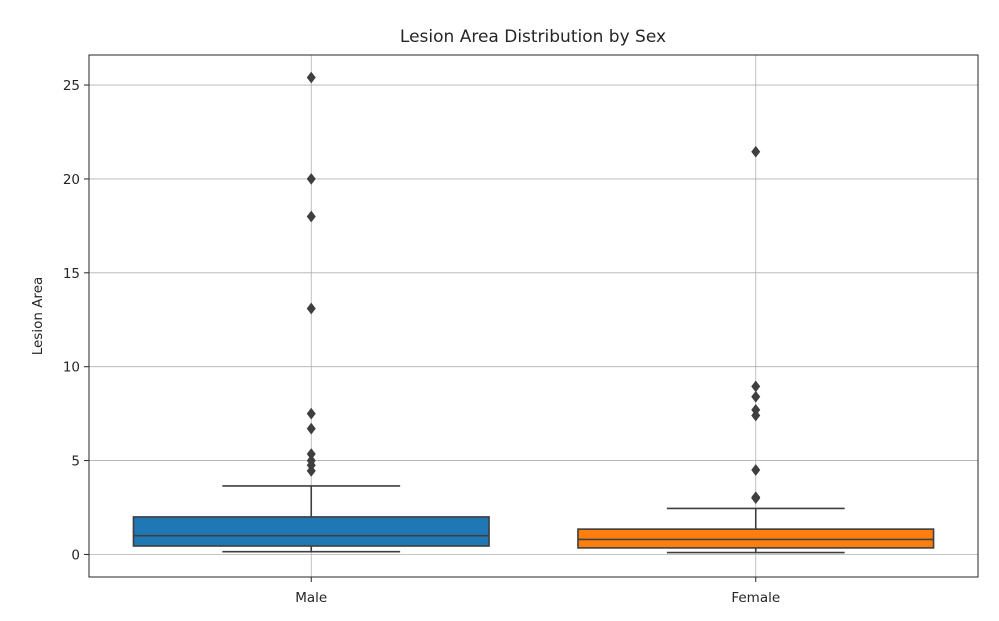 The image size is (999, 621). I want to click on y-tick-label: 20, so click(71, 180).